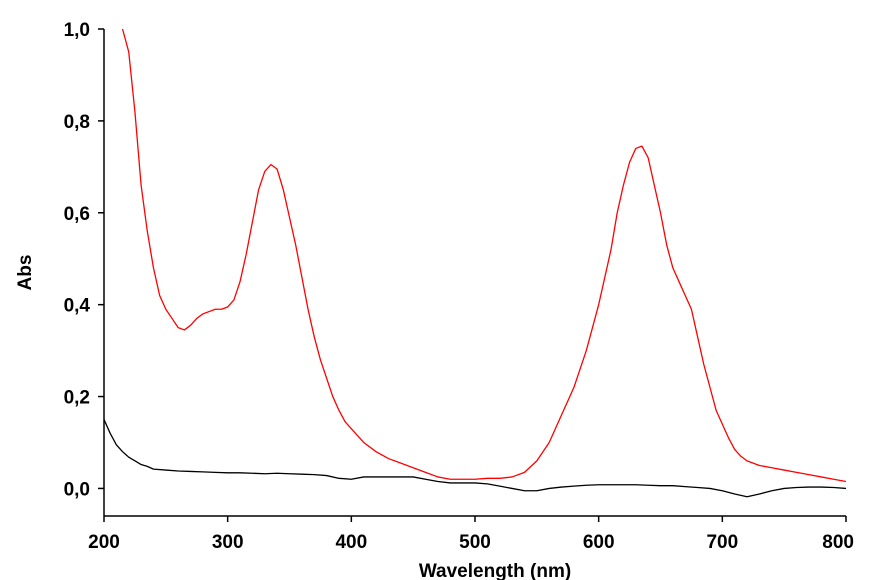 The height and width of the screenshot is (580, 871). Describe the element at coordinates (77, 30) in the screenshot. I see `y-tick-label: 1,0` at that location.